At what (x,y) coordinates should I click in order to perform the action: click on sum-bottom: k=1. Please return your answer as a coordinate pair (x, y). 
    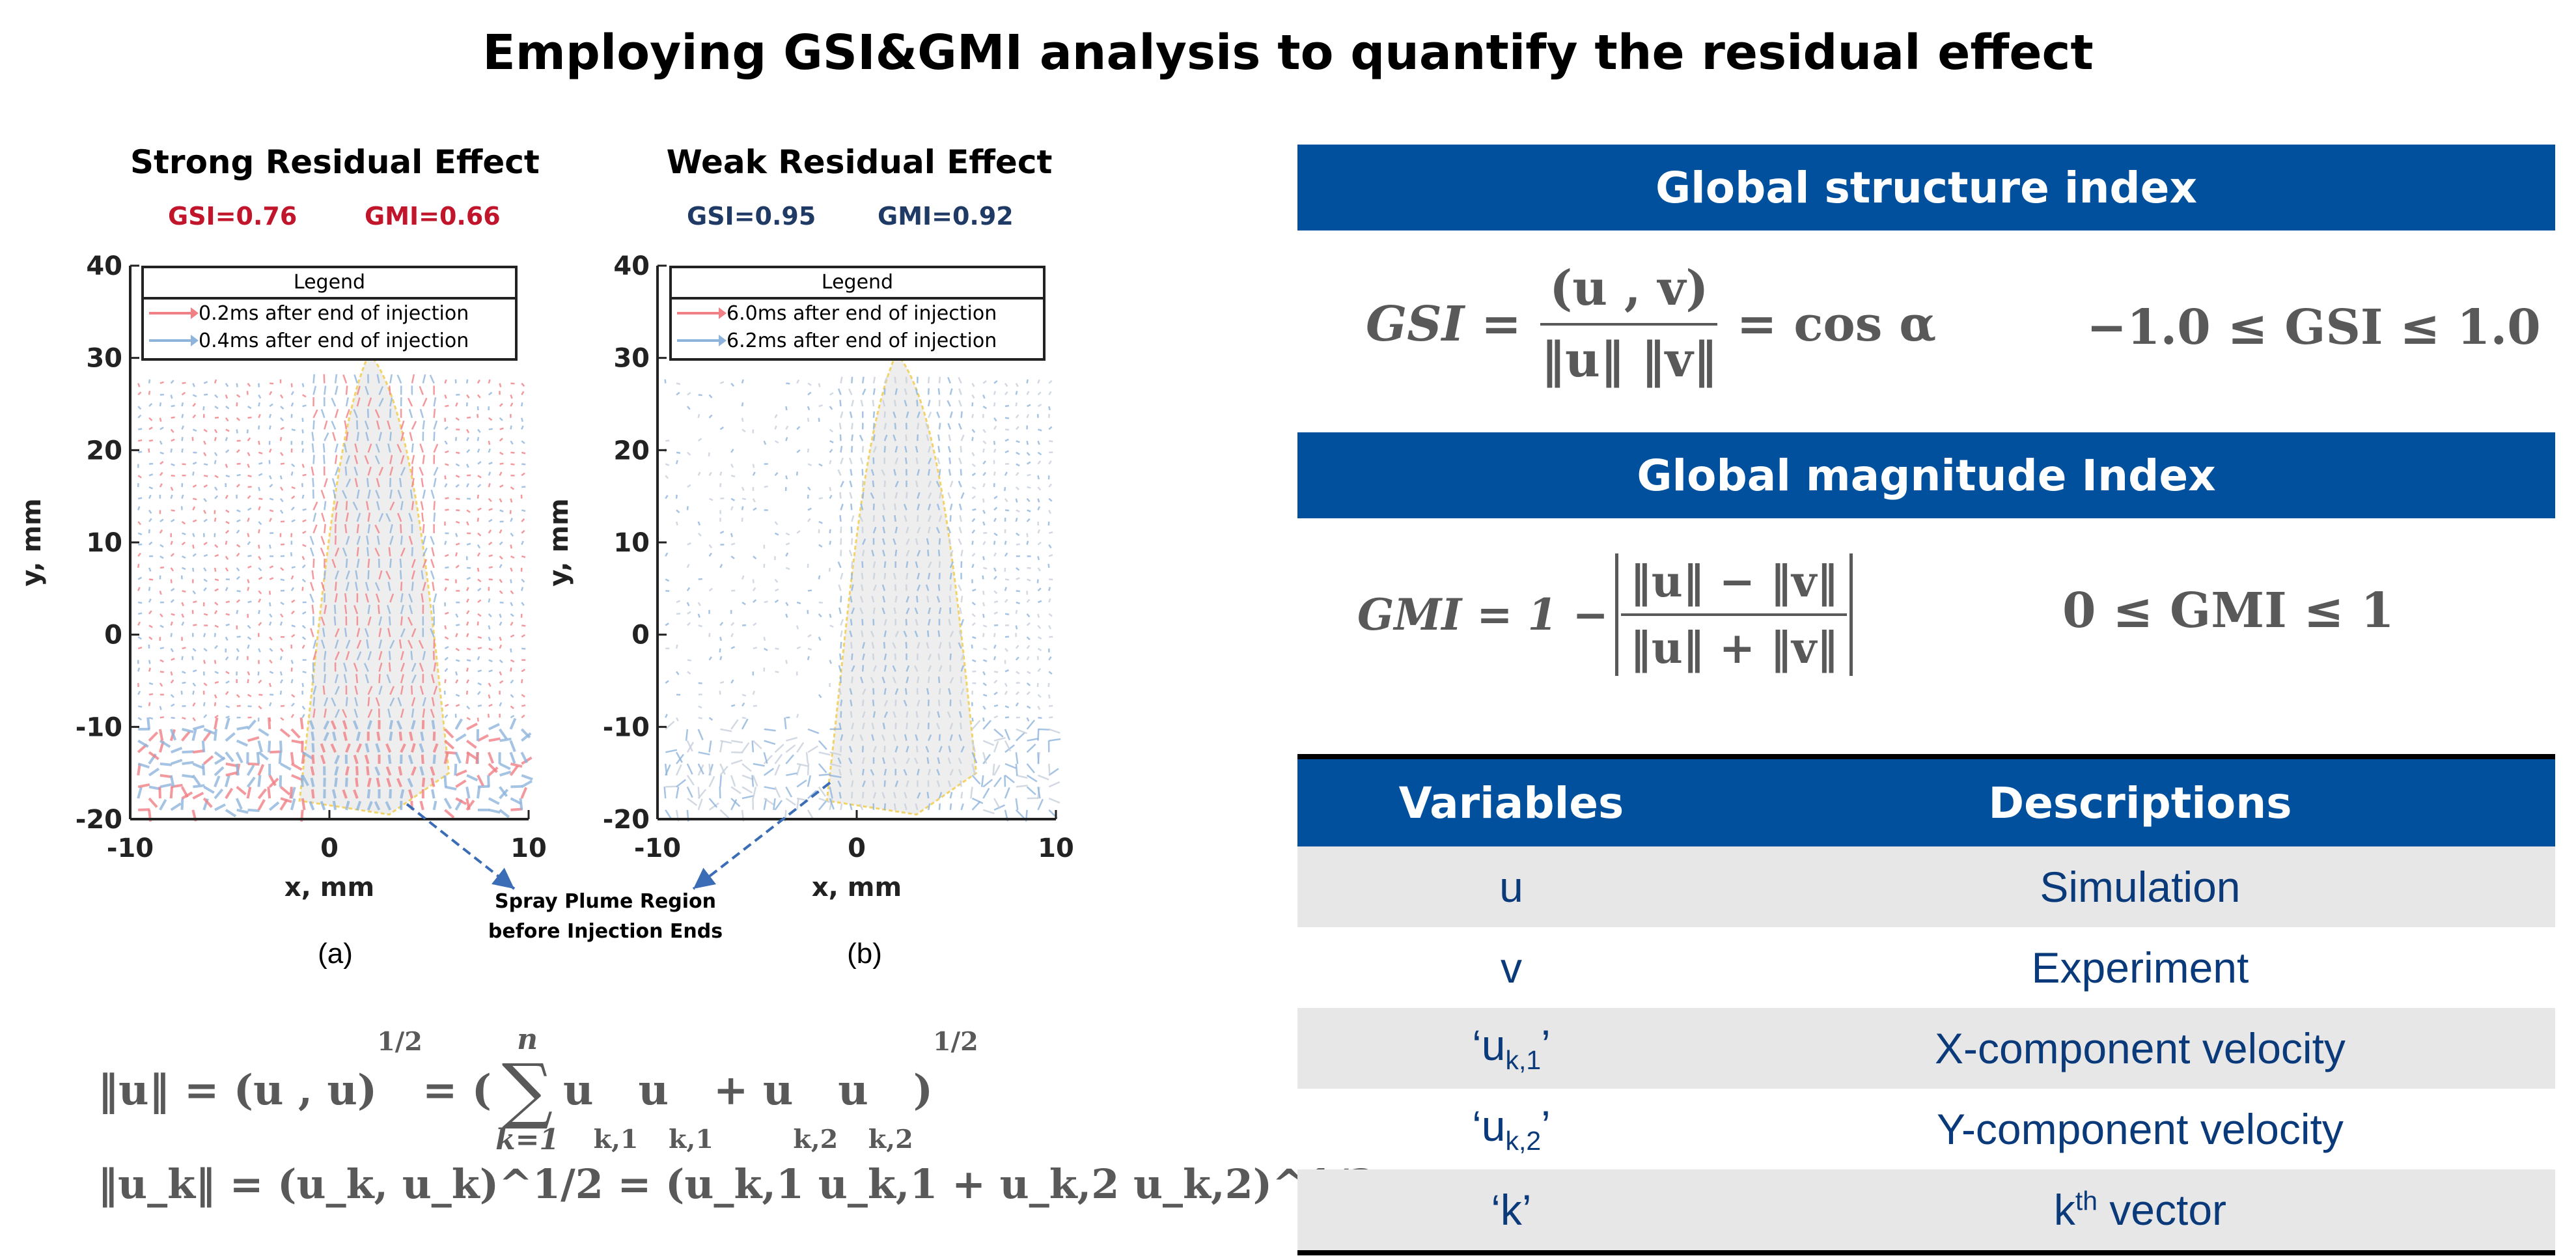
    Looking at the image, I should click on (527, 1139).